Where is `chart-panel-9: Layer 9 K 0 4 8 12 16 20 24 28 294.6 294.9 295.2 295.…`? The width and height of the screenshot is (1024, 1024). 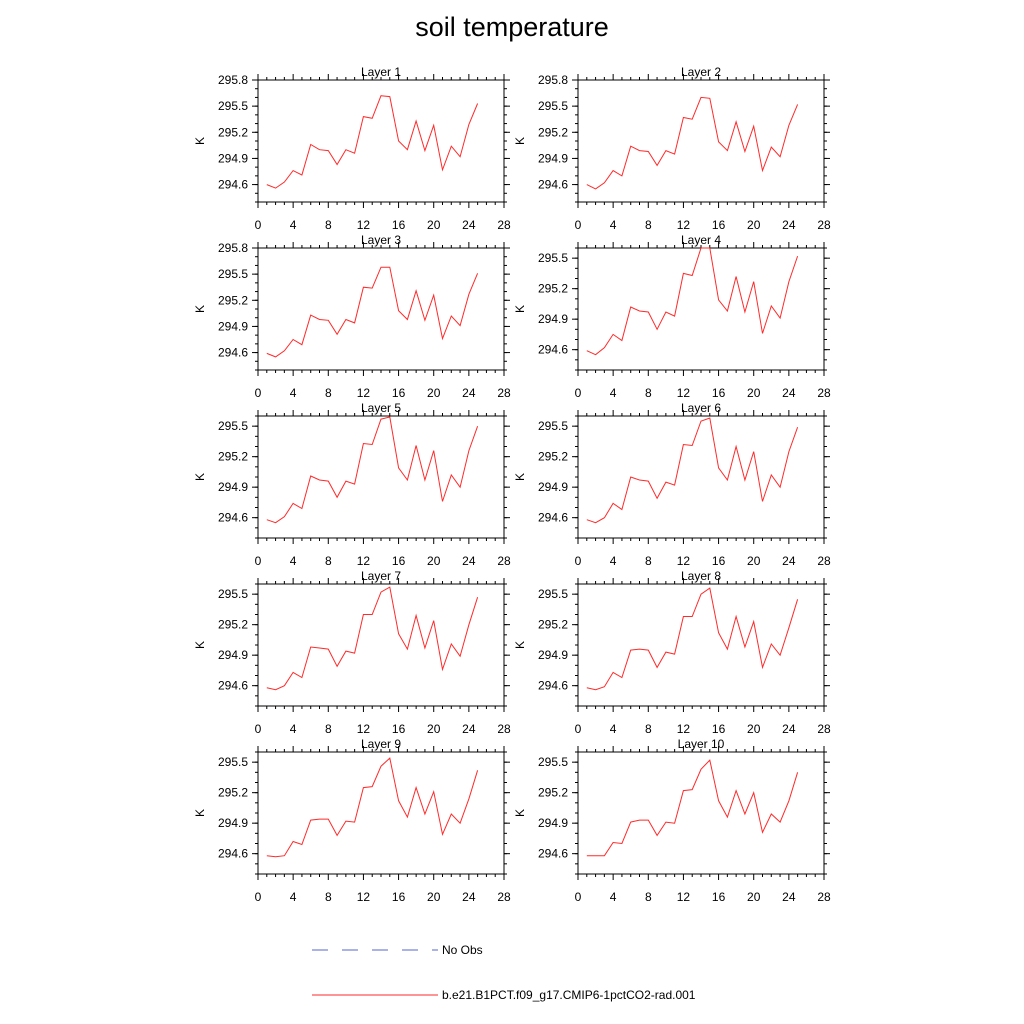
chart-panel-9: Layer 9 K 0 4 8 12 16 20 24 28 294.6 294.9 295.2 295.… is located at coordinates (352, 820).